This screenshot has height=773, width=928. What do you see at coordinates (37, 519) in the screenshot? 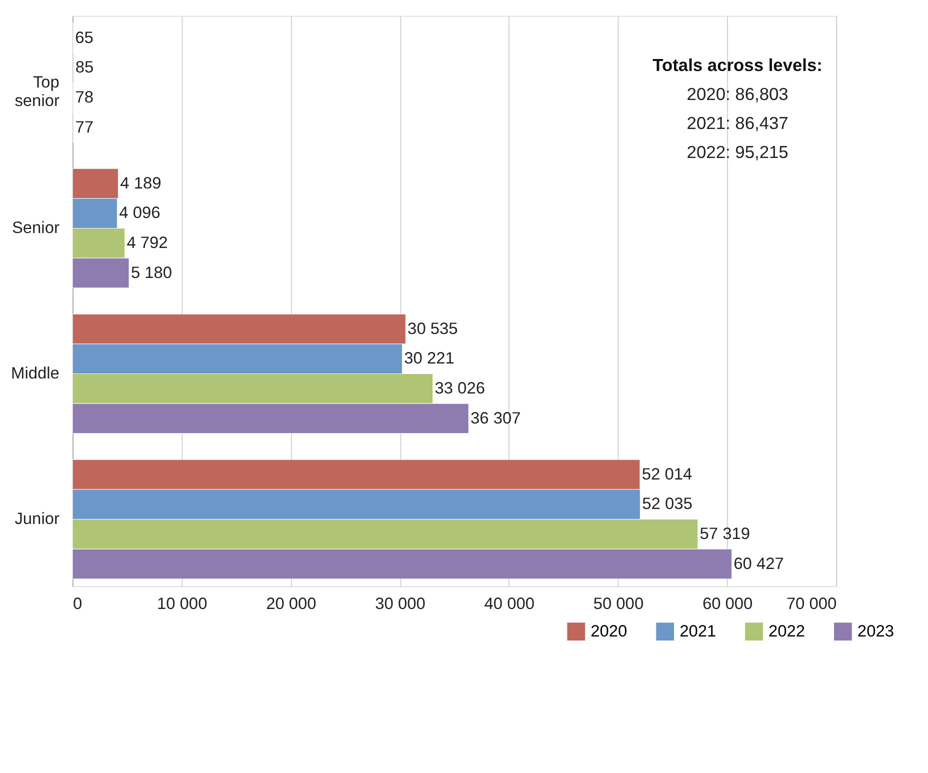
I see `y-tick-label: Junior` at bounding box center [37, 519].